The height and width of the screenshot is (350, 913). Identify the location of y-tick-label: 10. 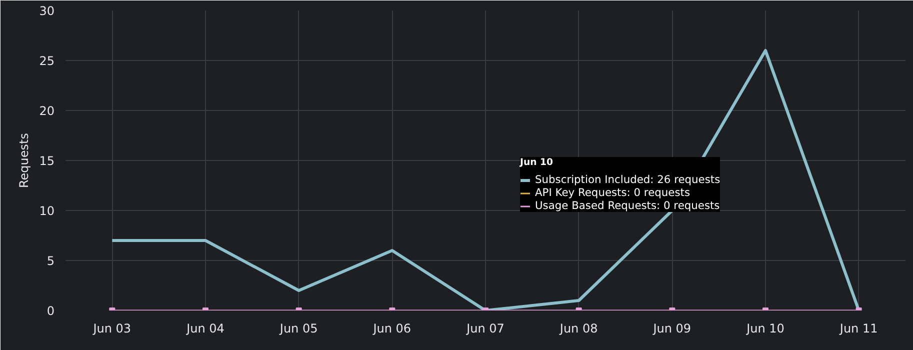
(47, 211).